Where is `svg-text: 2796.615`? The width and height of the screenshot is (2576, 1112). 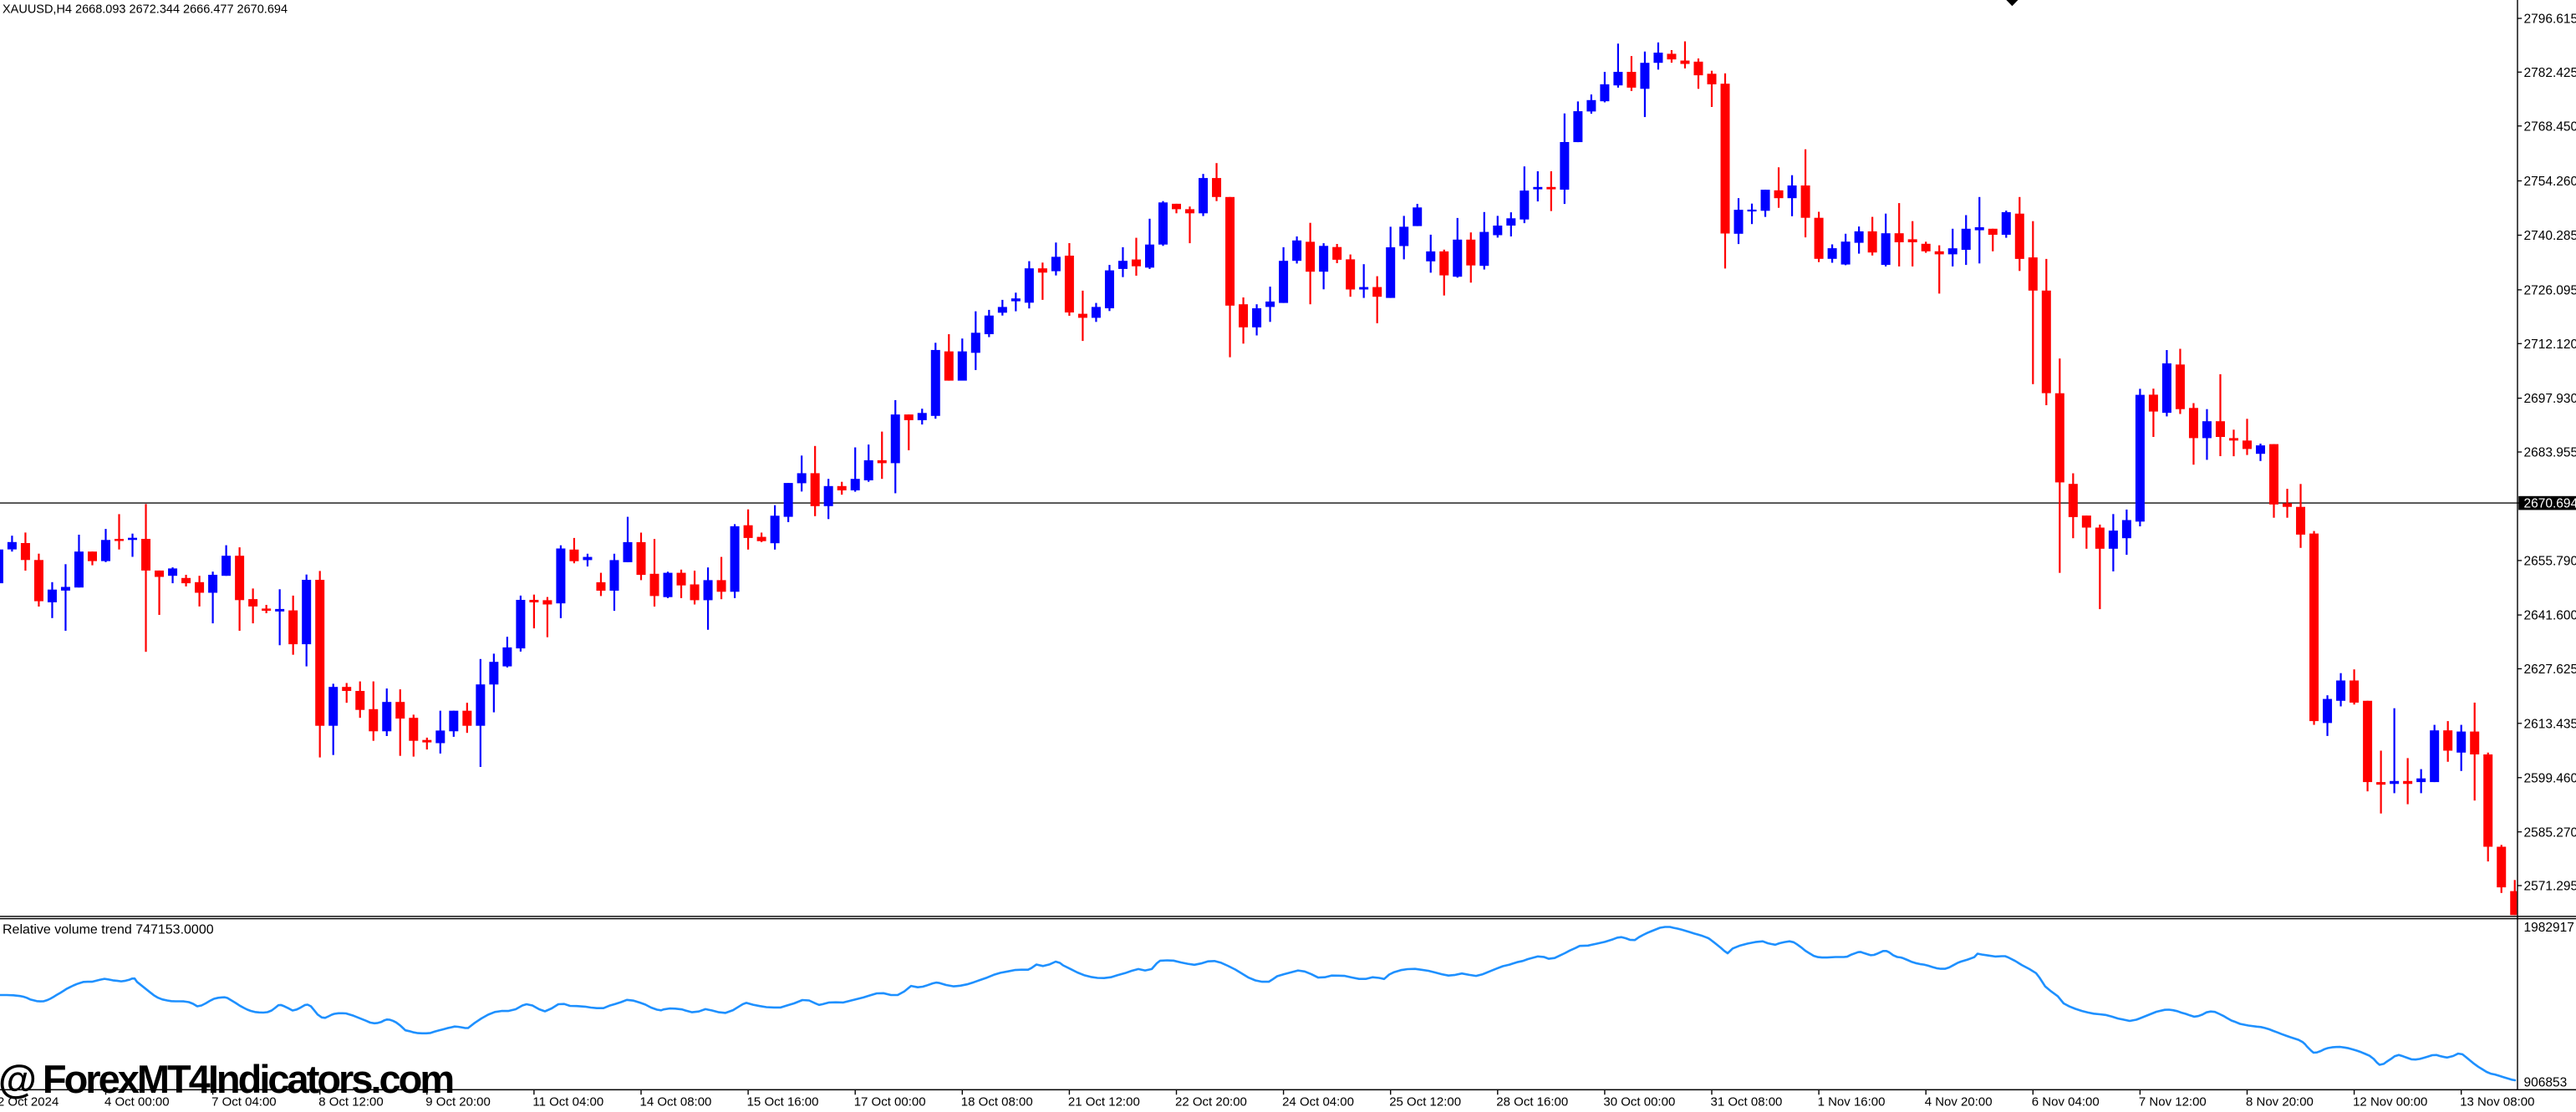
svg-text: 2796.615 is located at coordinates (2550, 20).